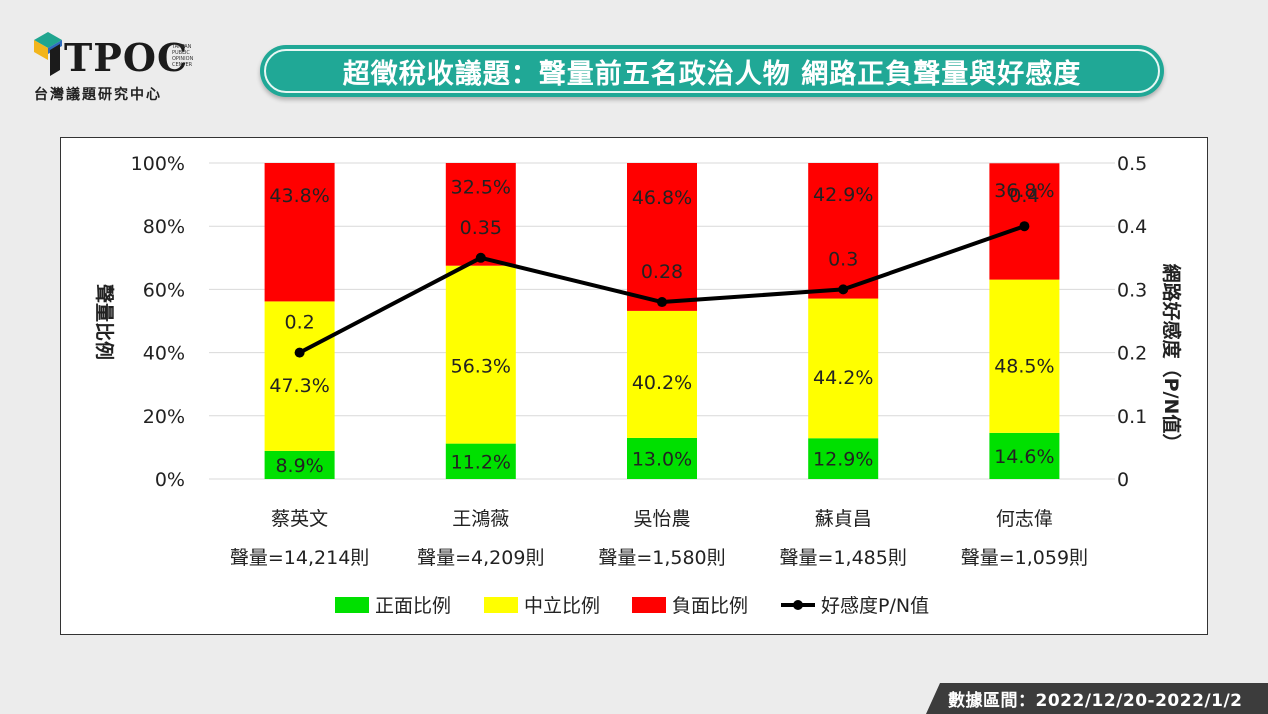  I want to click on x-category-label: 何志偉, so click(1024, 519).